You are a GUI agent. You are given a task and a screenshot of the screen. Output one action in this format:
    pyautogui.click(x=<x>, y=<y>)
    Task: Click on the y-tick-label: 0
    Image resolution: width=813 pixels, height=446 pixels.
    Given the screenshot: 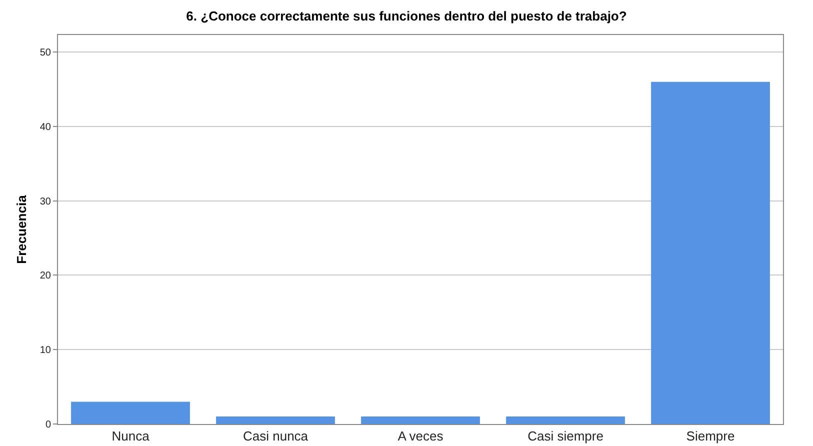 What is the action you would take?
    pyautogui.click(x=48, y=425)
    